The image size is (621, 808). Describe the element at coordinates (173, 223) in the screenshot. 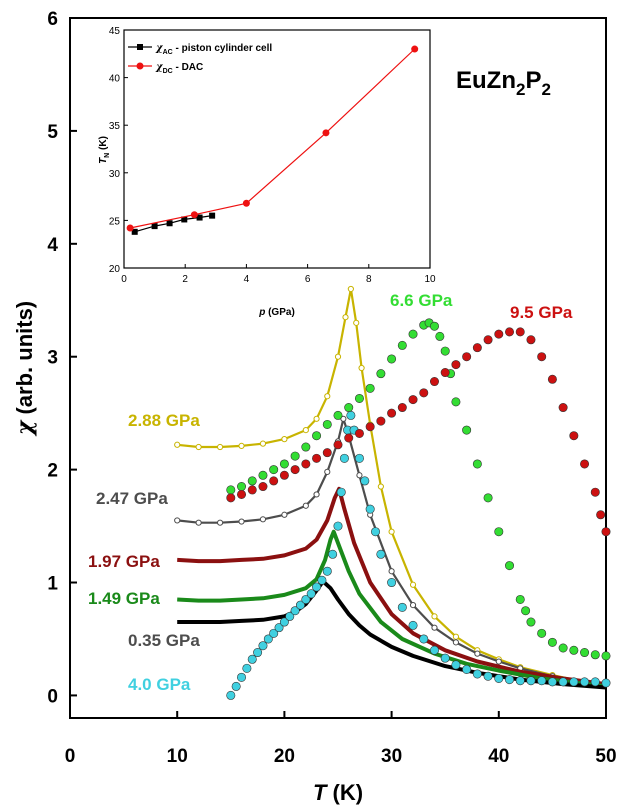

I see `inset-series-ac` at that location.